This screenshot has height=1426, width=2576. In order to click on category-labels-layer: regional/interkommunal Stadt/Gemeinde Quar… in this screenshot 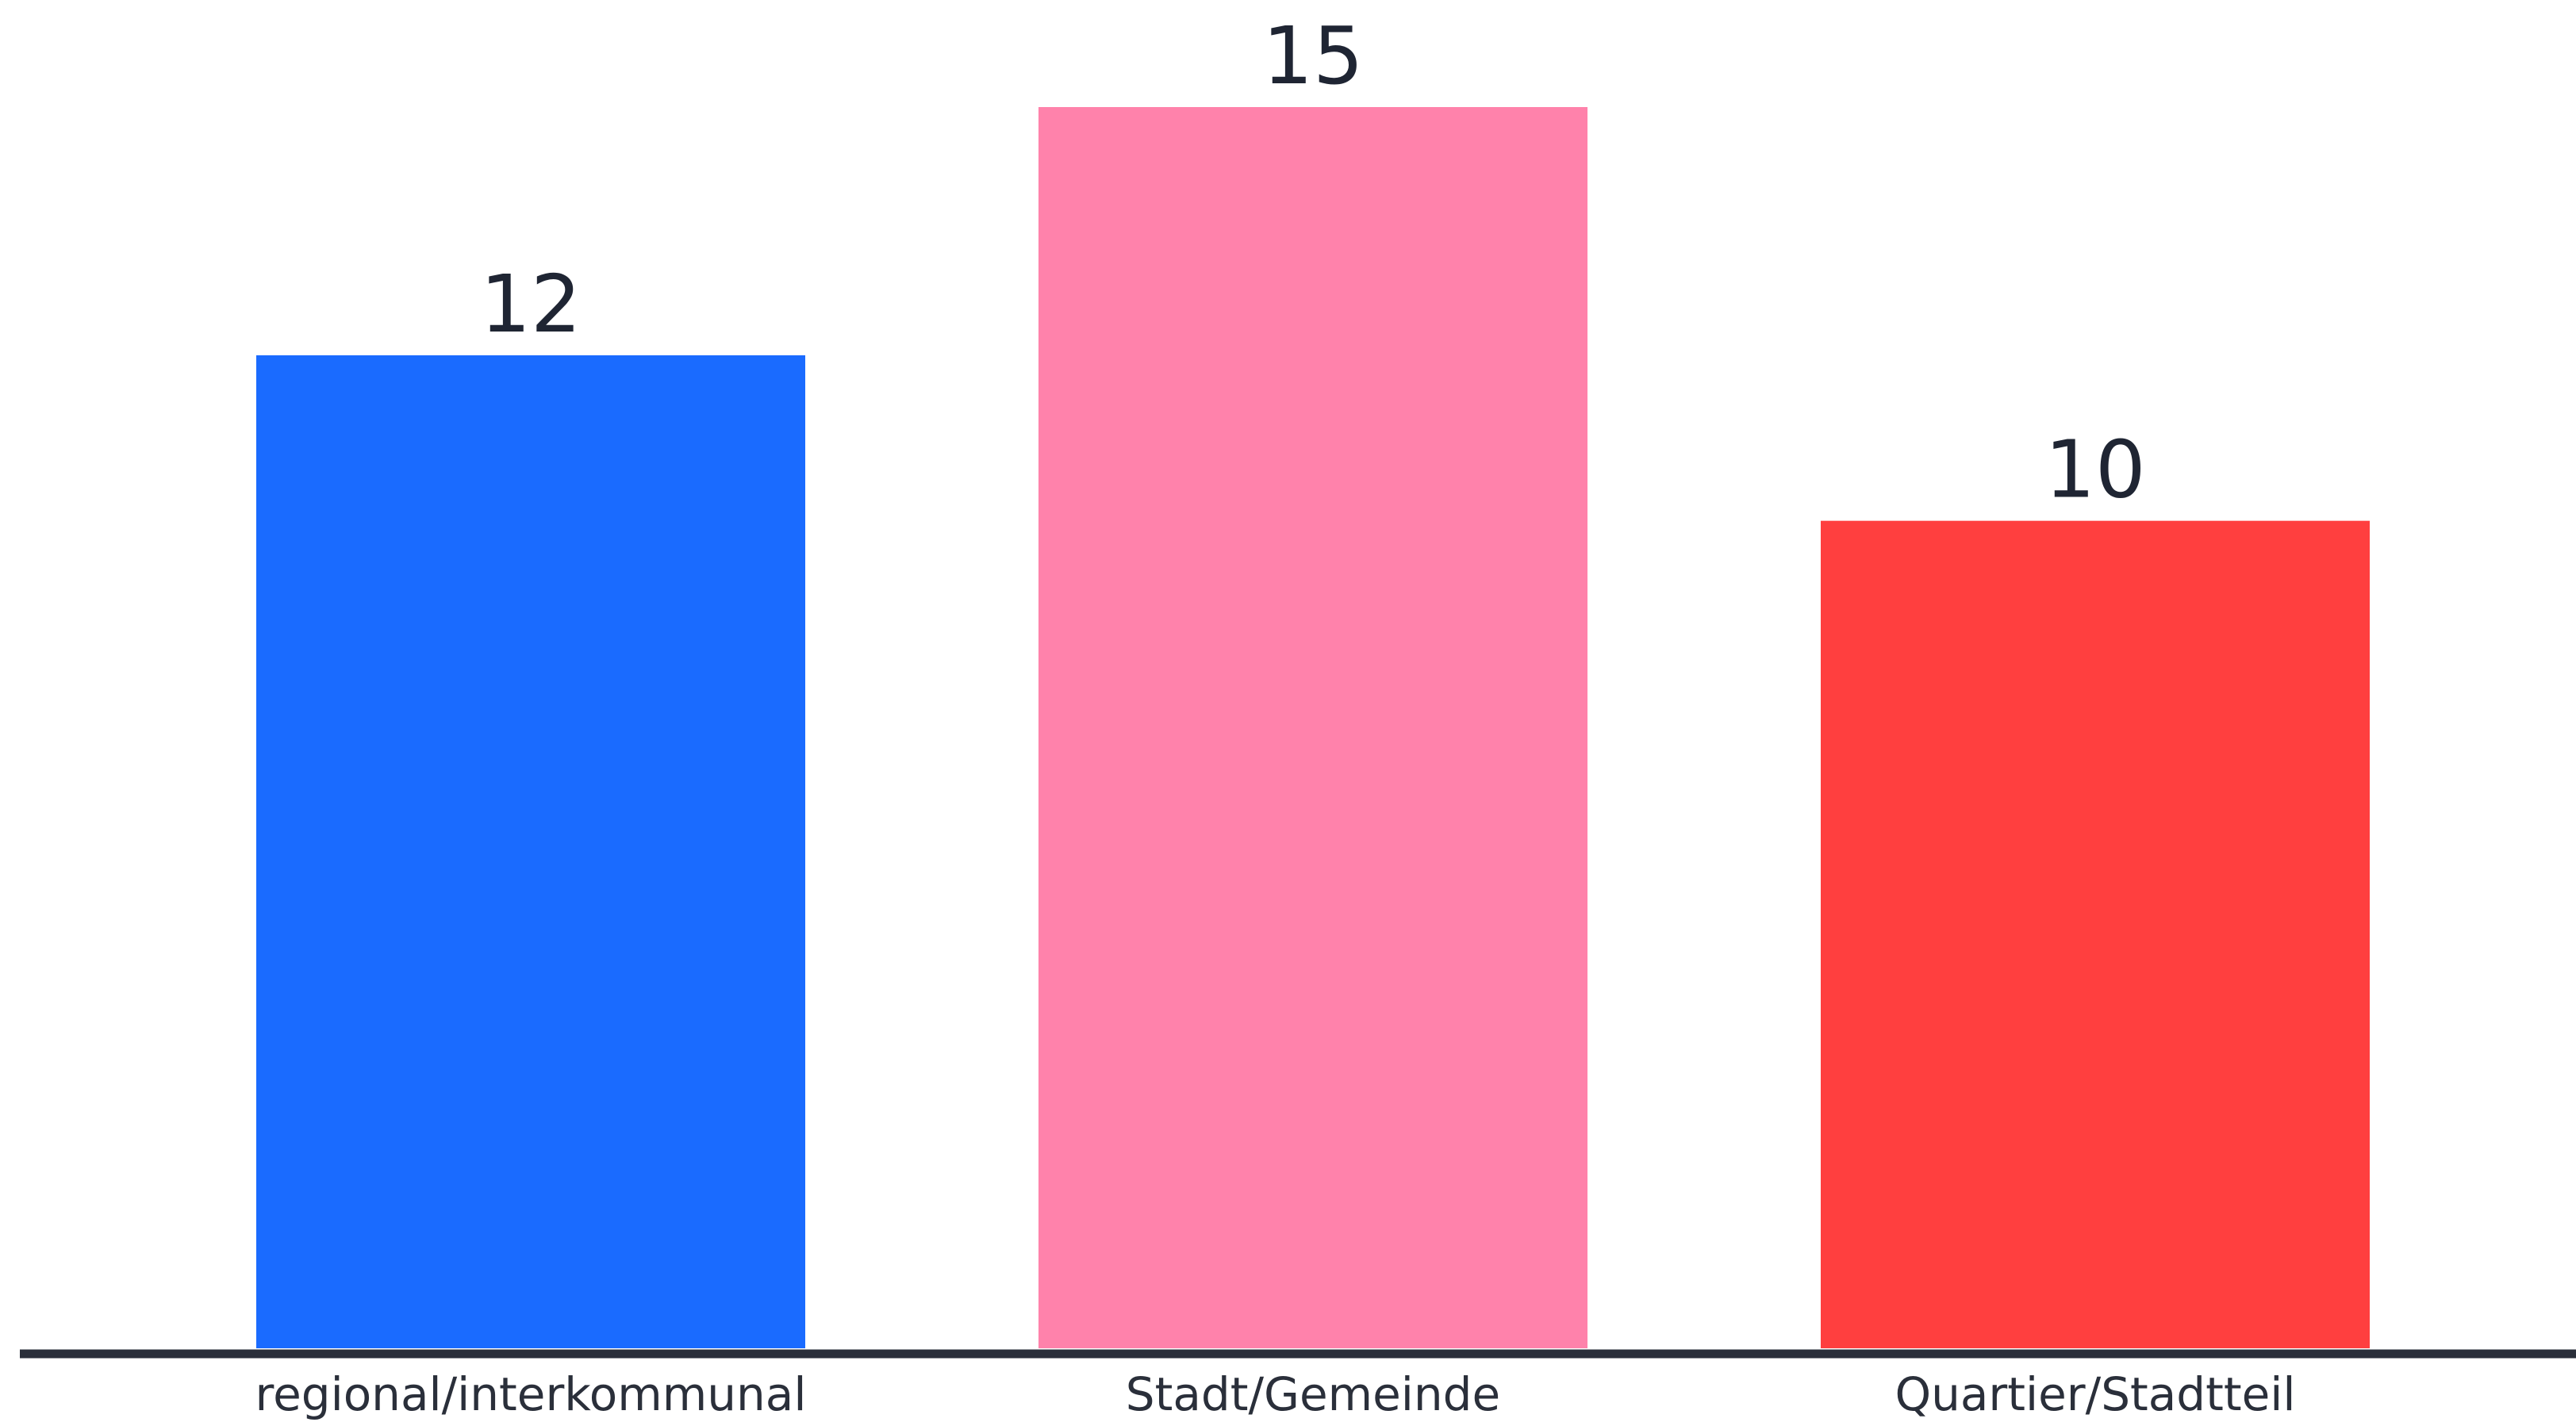, I will do `click(1275, 1394)`.